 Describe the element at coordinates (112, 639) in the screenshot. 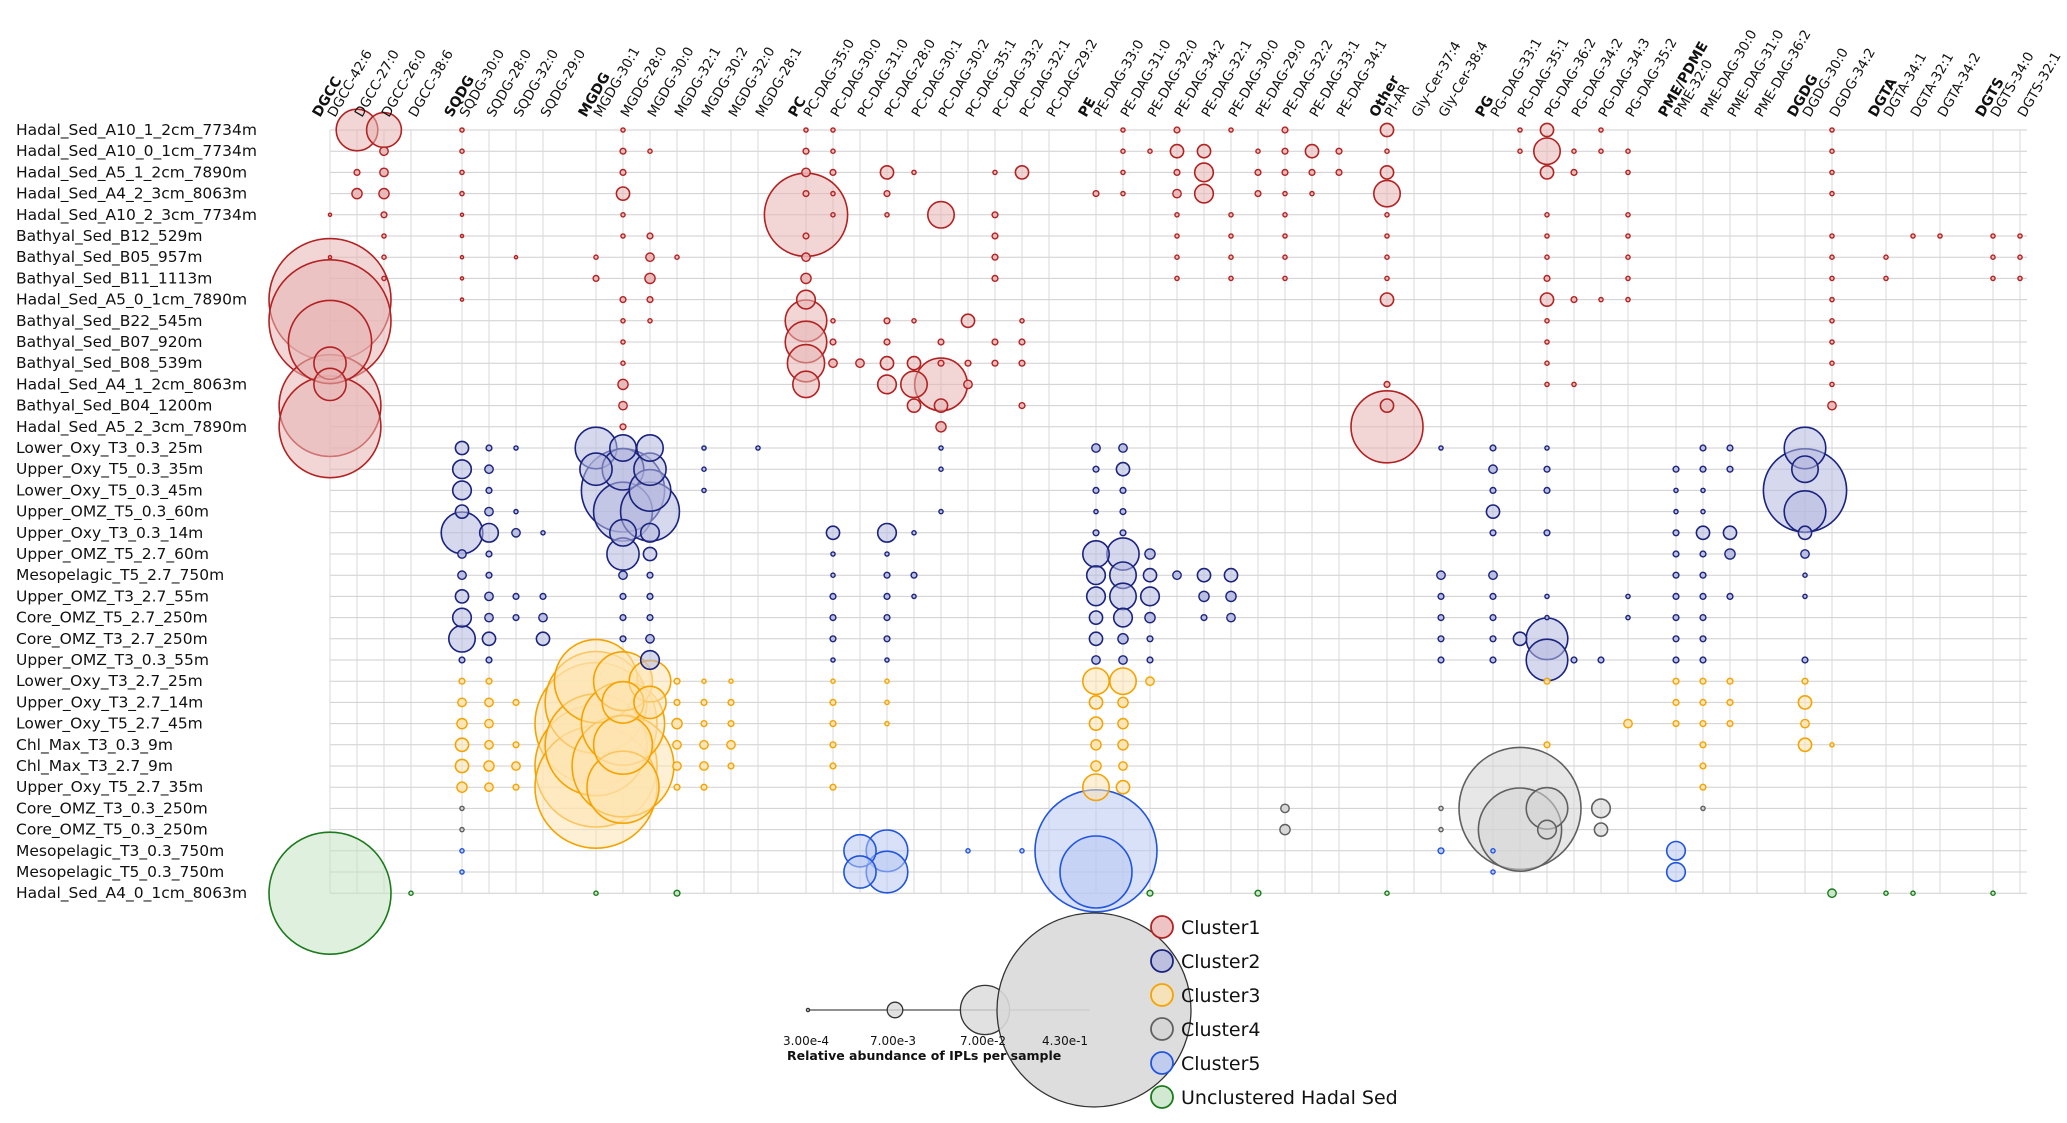

I see `row-label: Core_OMZ_T3_2.7_250m` at that location.